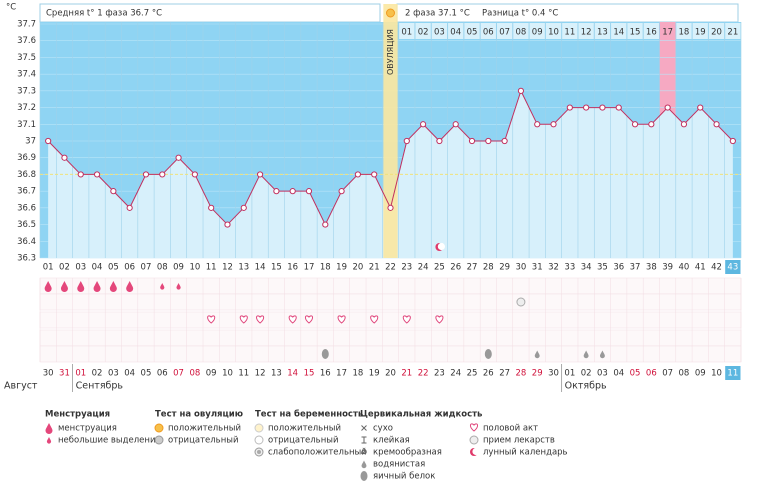 The image size is (770, 501). I want to click on cycle-day: 31, so click(537, 268).